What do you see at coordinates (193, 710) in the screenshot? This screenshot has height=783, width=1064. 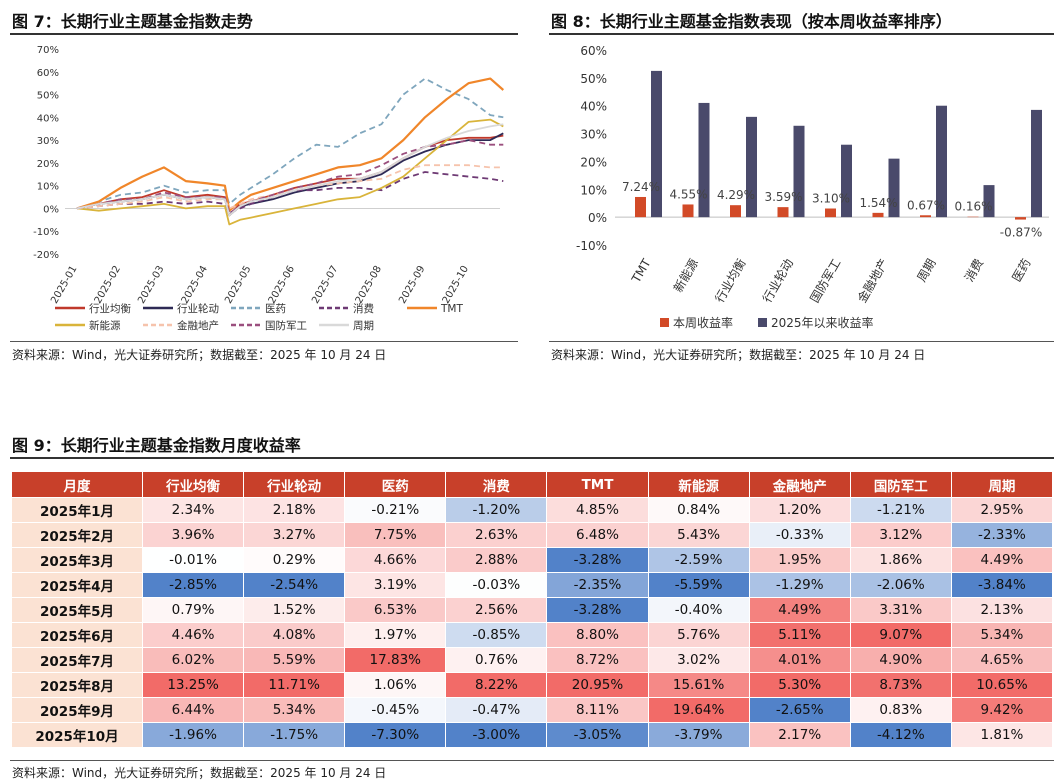 I see `value-cell: 6.44%` at bounding box center [193, 710].